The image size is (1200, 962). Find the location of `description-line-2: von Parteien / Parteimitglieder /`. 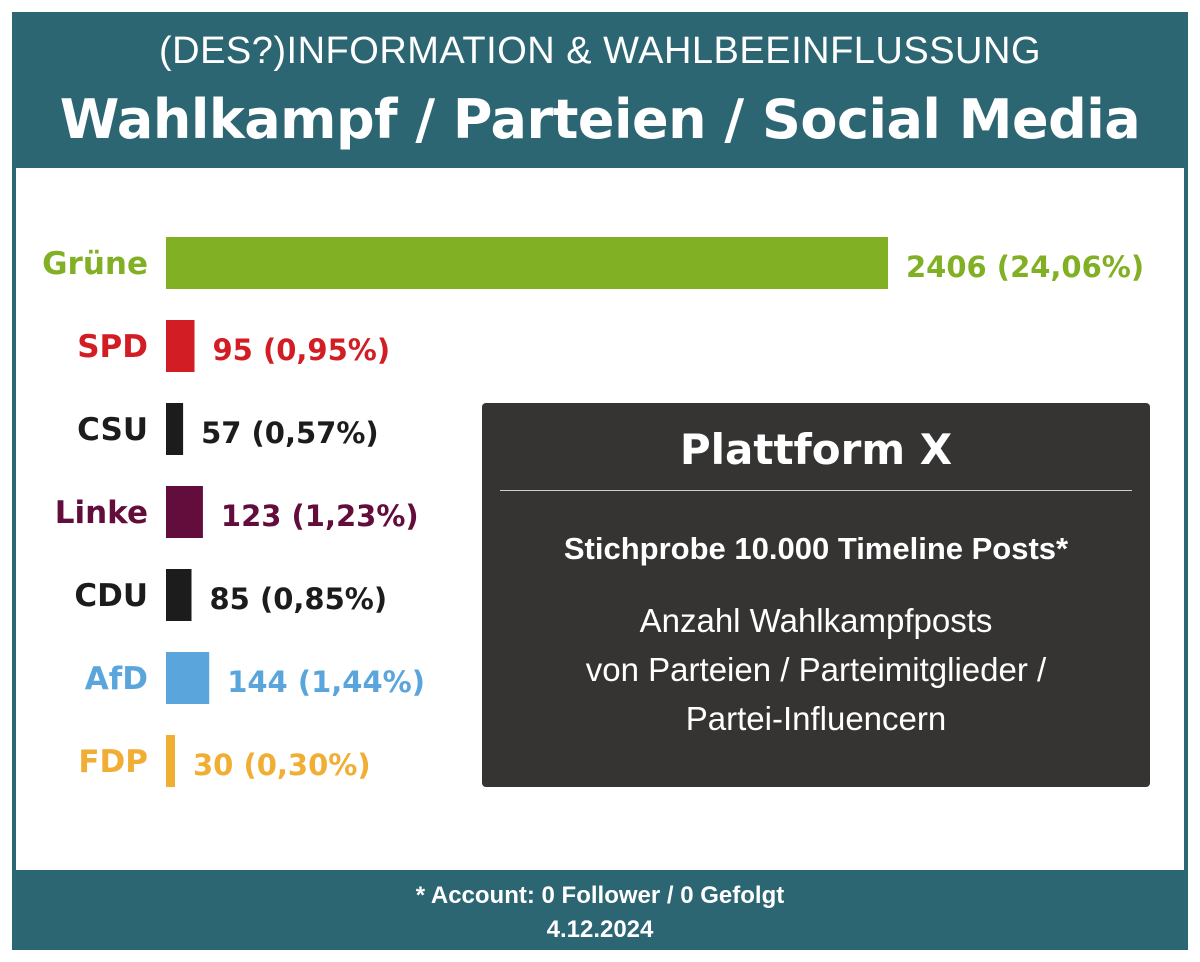

description-line-2: von Parteien / Parteimitglieder / is located at coordinates (816, 669).